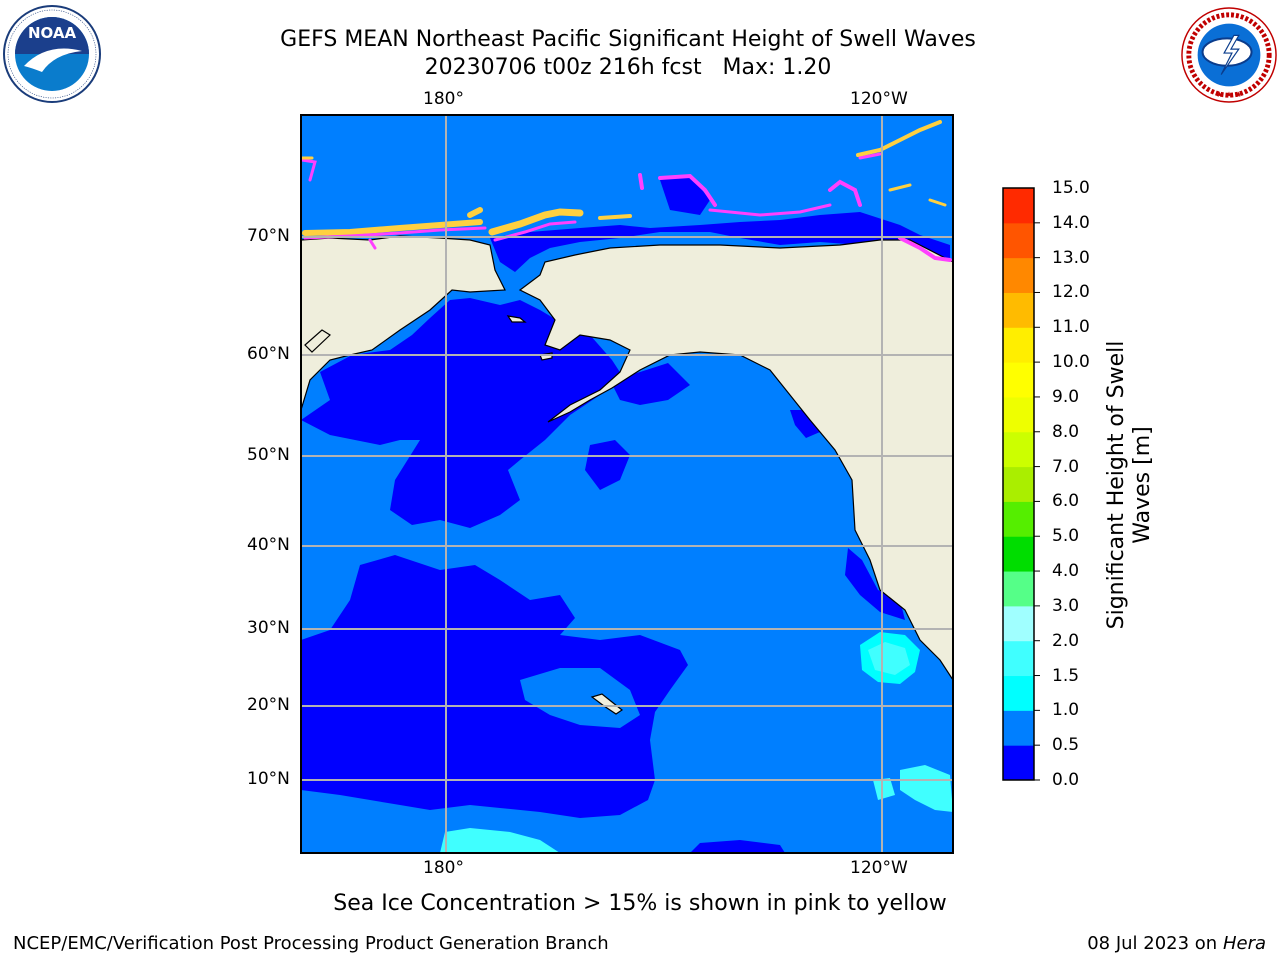 The image size is (1280, 960). Describe the element at coordinates (1071, 327) in the screenshot. I see `colorbar-tick-13: 11.0` at that location.